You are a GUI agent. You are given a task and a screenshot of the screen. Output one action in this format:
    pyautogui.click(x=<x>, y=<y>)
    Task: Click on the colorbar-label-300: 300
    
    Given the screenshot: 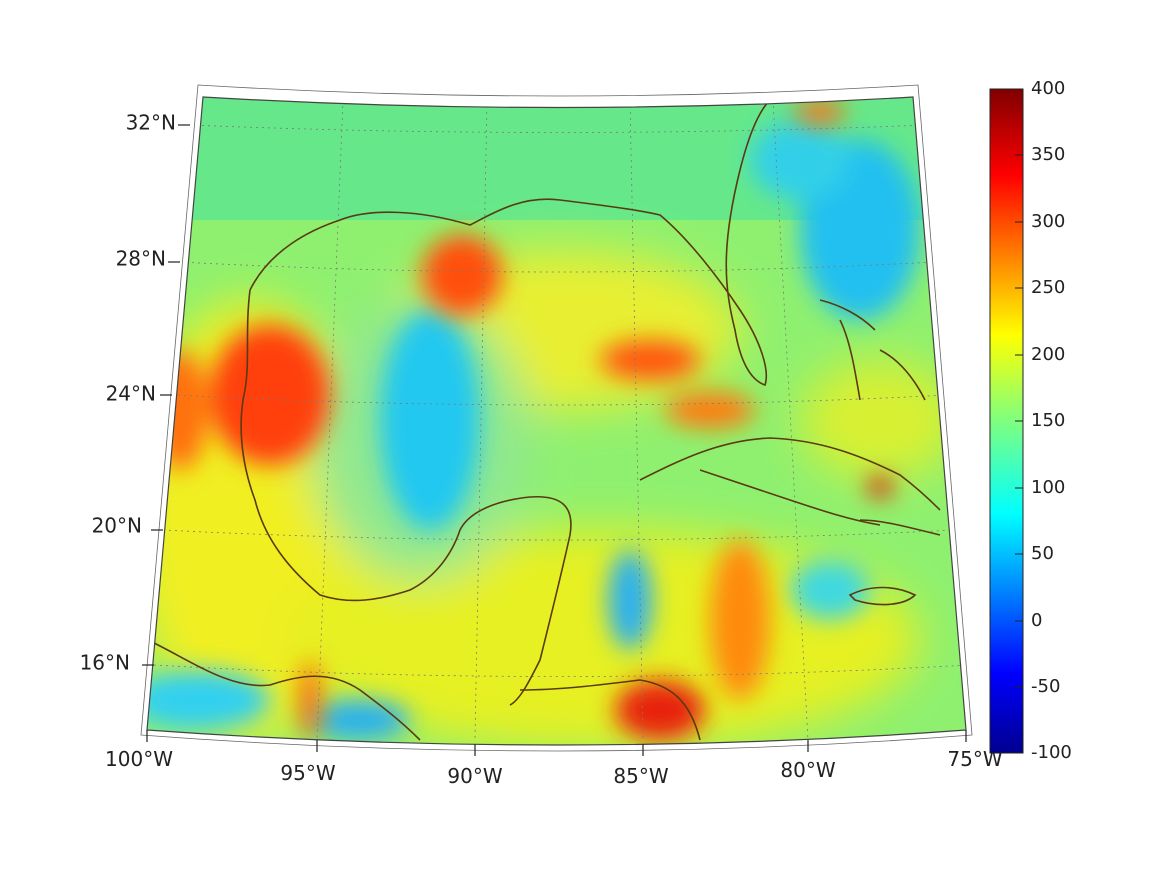 What is the action you would take?
    pyautogui.click(x=1048, y=221)
    